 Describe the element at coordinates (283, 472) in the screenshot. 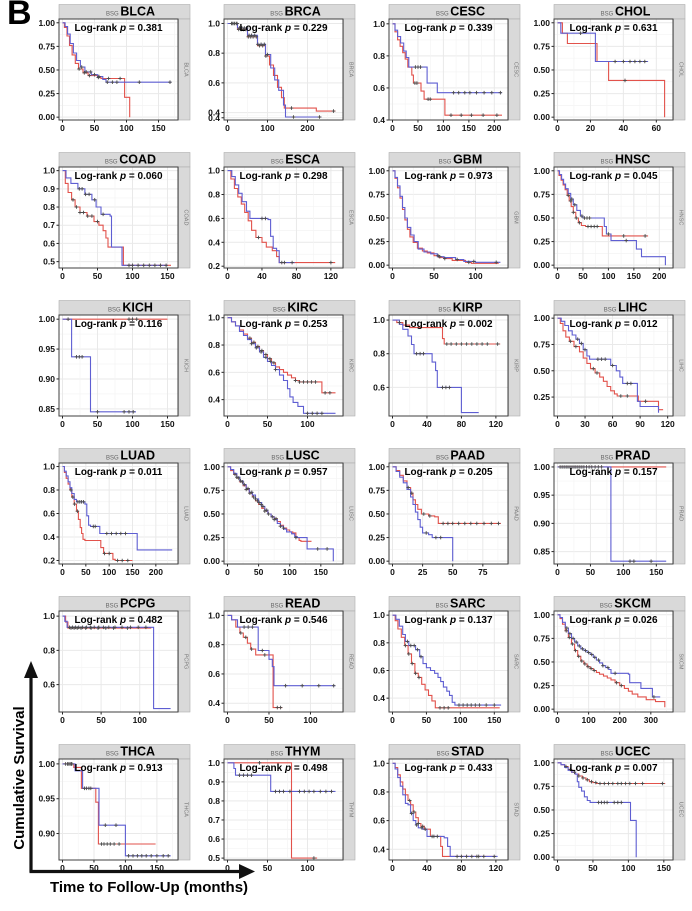

I see `logrank-p-value: Log-rank p = 0.957` at that location.